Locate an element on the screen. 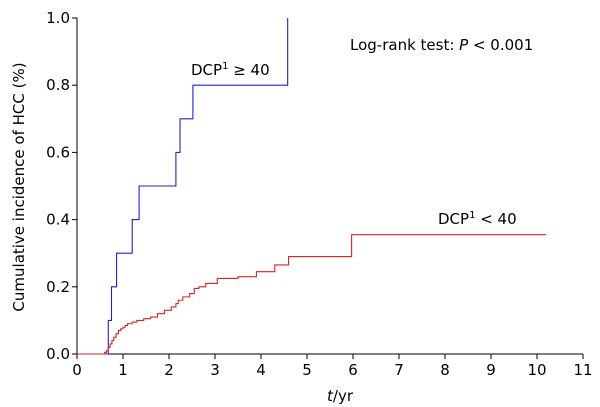 The image size is (600, 407). log-rank-annotation-prefix: Log-rank test: is located at coordinates (404, 45).